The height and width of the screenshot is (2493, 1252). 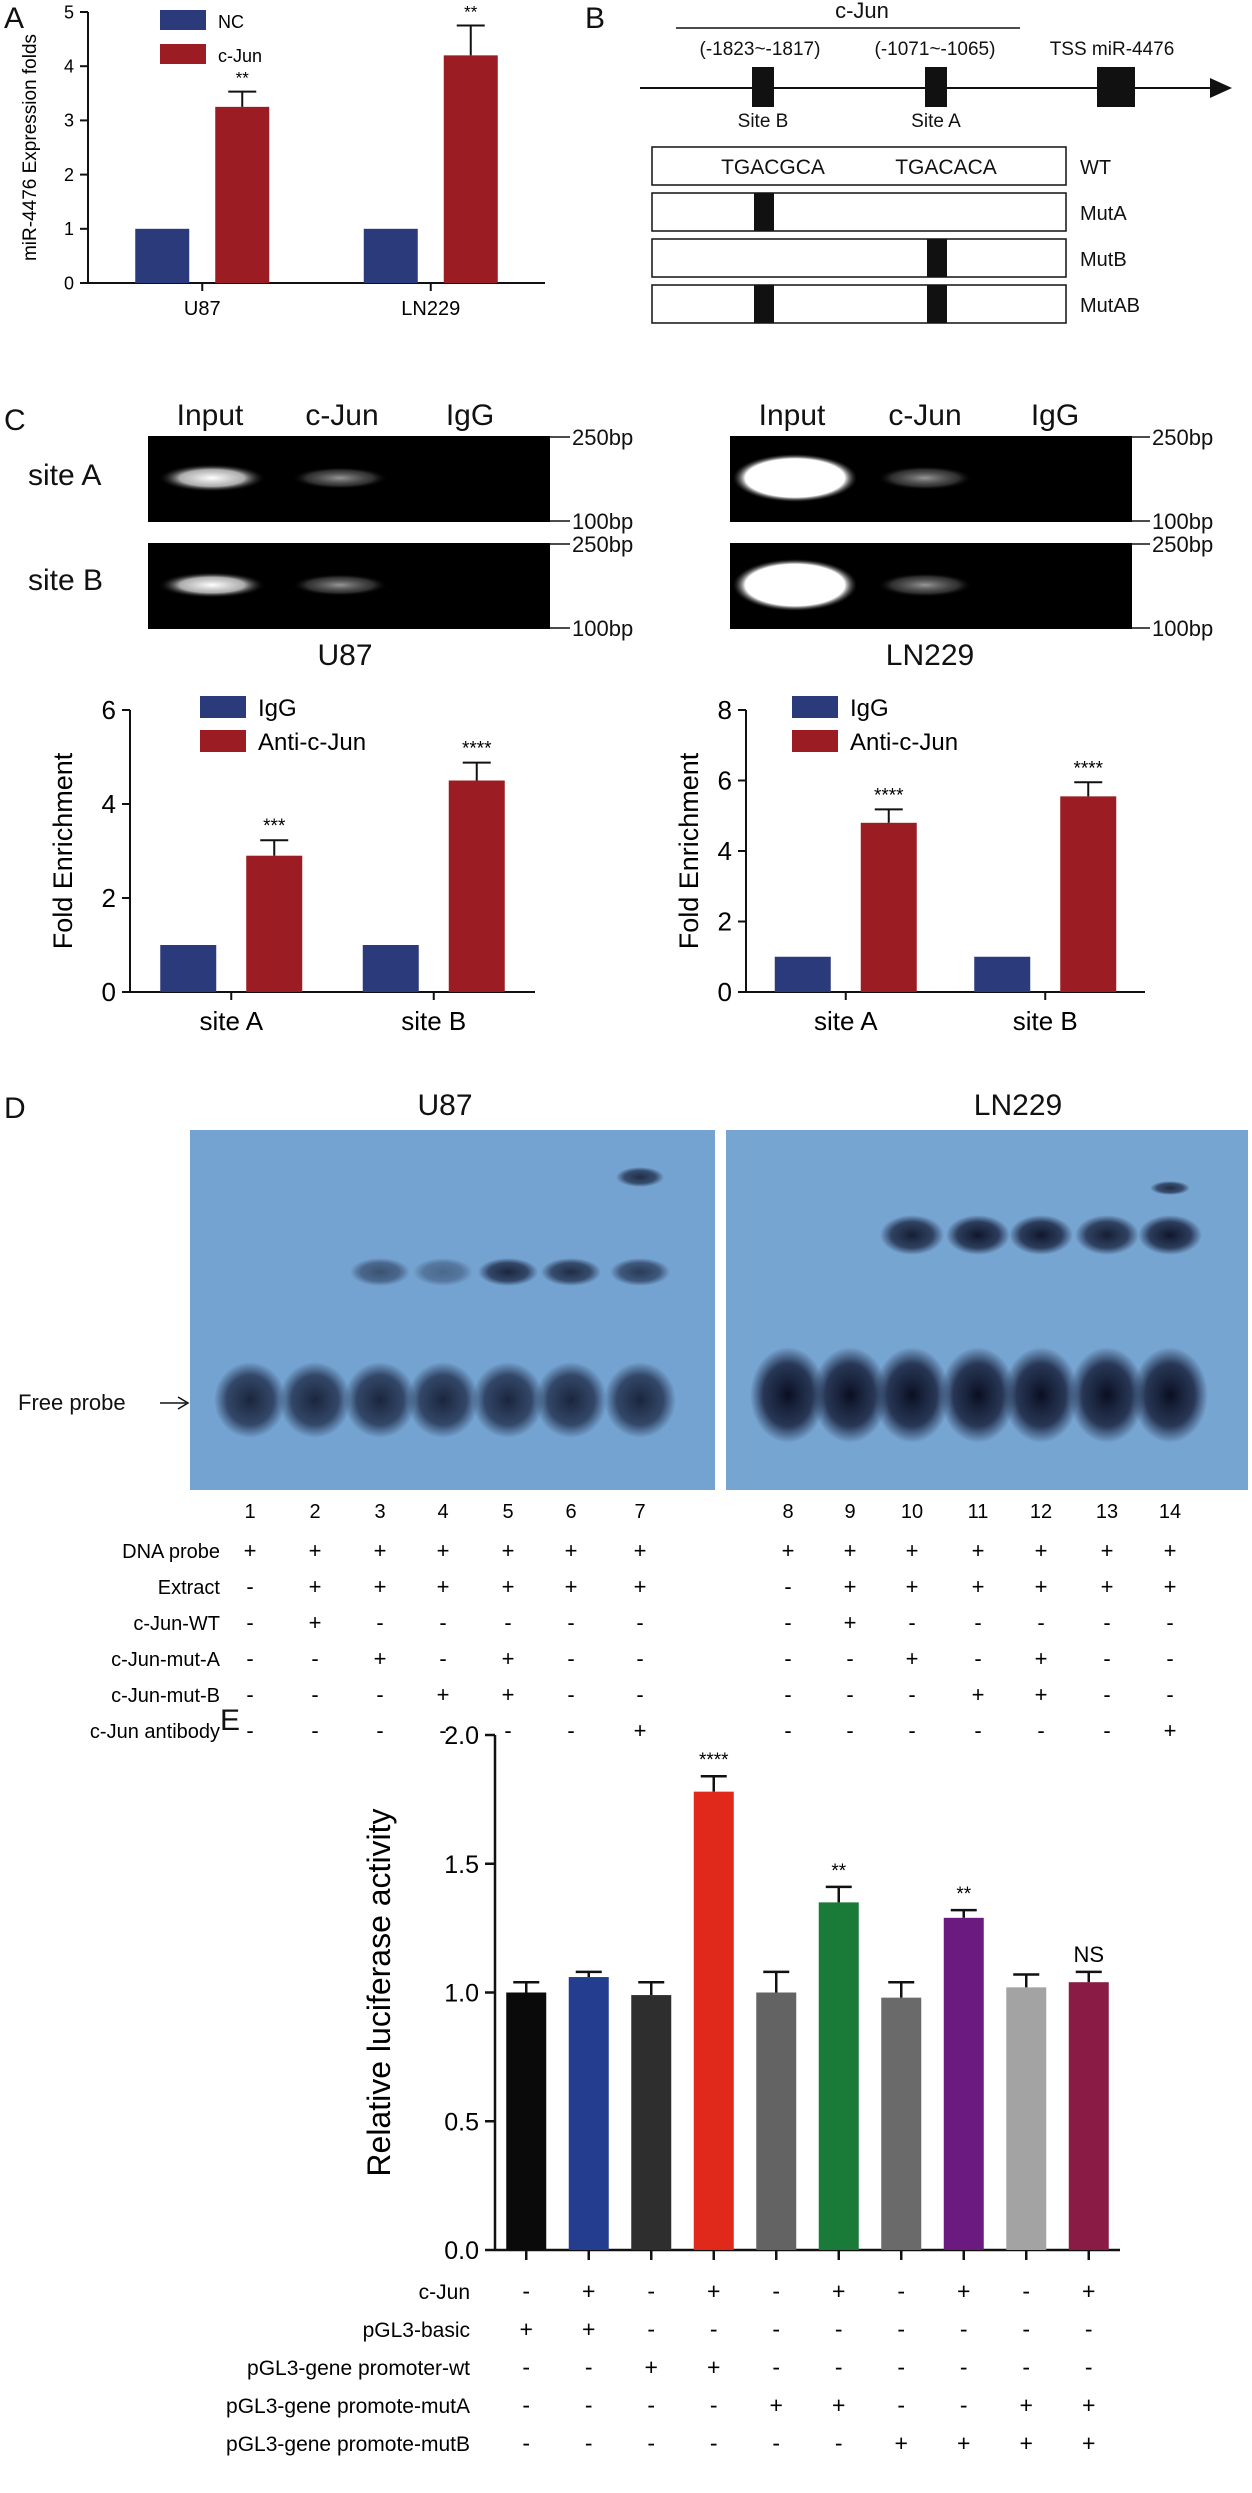 What do you see at coordinates (183, 1403) in the screenshot?
I see `free-probe-arrow-head` at bounding box center [183, 1403].